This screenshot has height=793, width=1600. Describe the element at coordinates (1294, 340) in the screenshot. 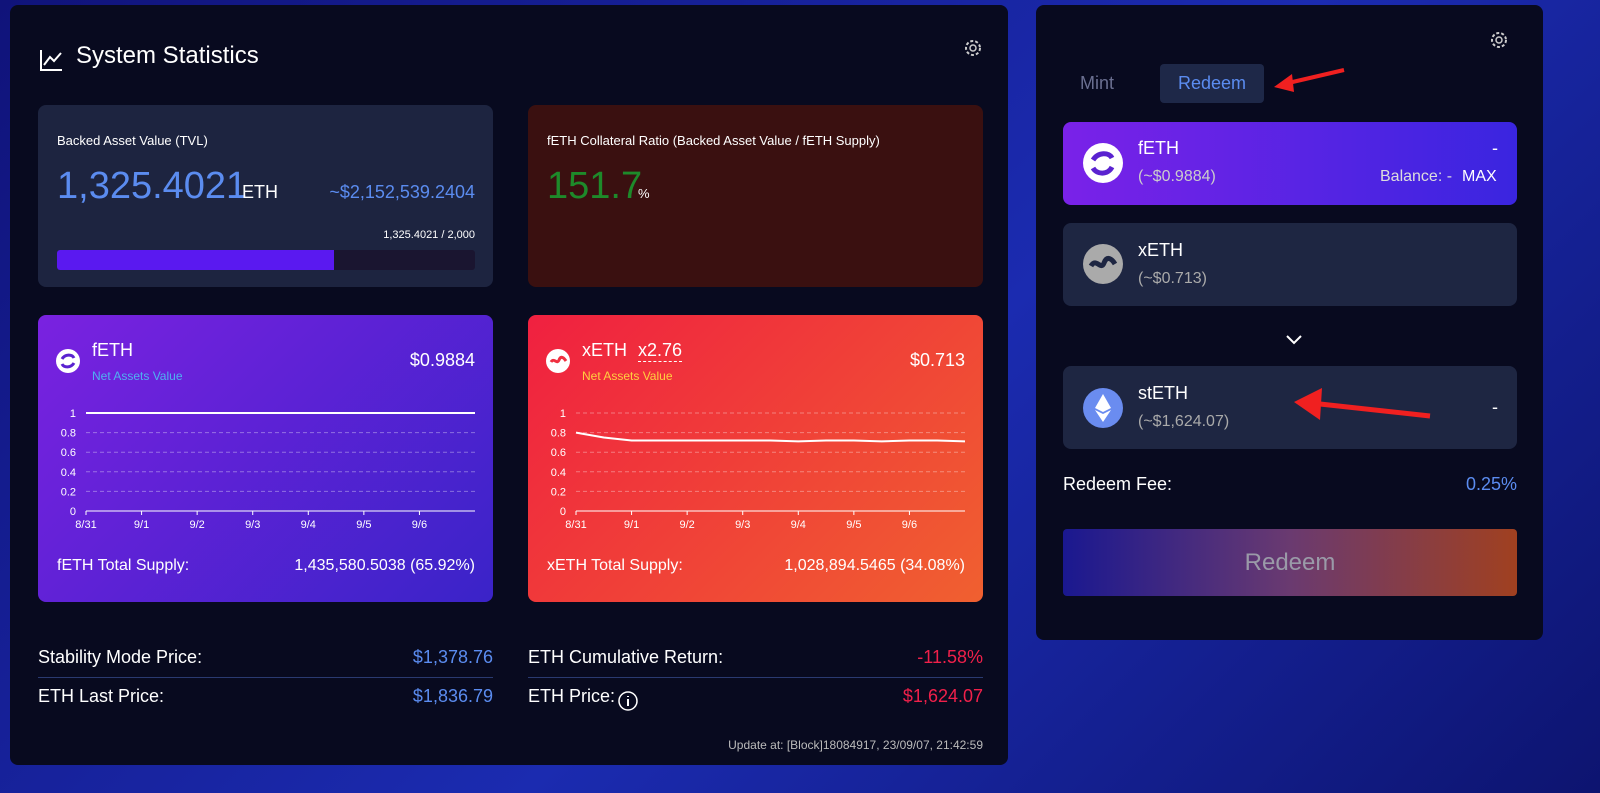

I see `chevron` at that location.